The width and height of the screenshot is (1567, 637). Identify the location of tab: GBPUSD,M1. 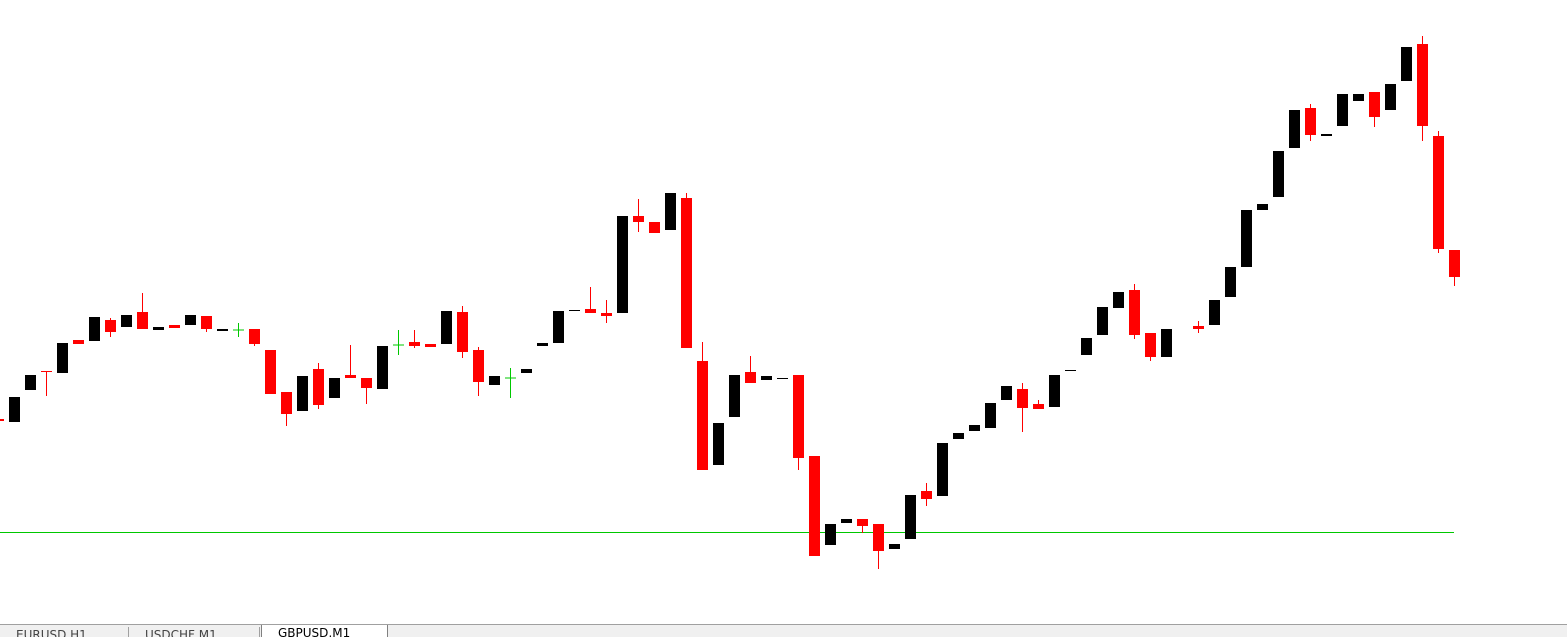
(324, 631).